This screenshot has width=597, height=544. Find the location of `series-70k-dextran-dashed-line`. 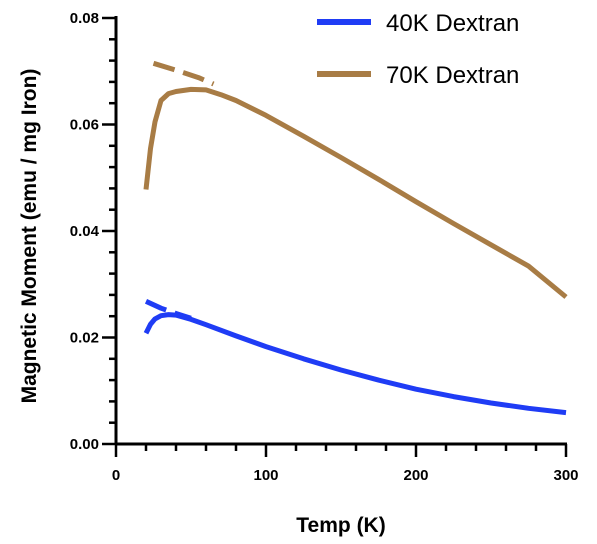

series-70k-dextran-dashed-line is located at coordinates (183, 73).